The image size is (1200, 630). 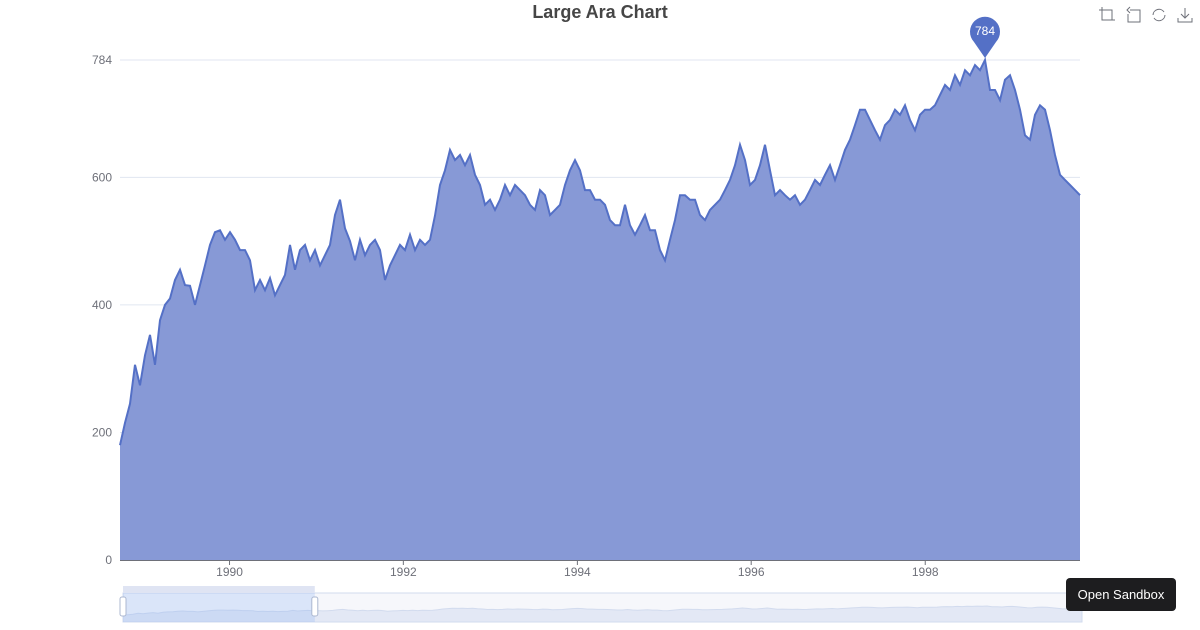 What do you see at coordinates (102, 177) in the screenshot?
I see `y-tick-label: 600` at bounding box center [102, 177].